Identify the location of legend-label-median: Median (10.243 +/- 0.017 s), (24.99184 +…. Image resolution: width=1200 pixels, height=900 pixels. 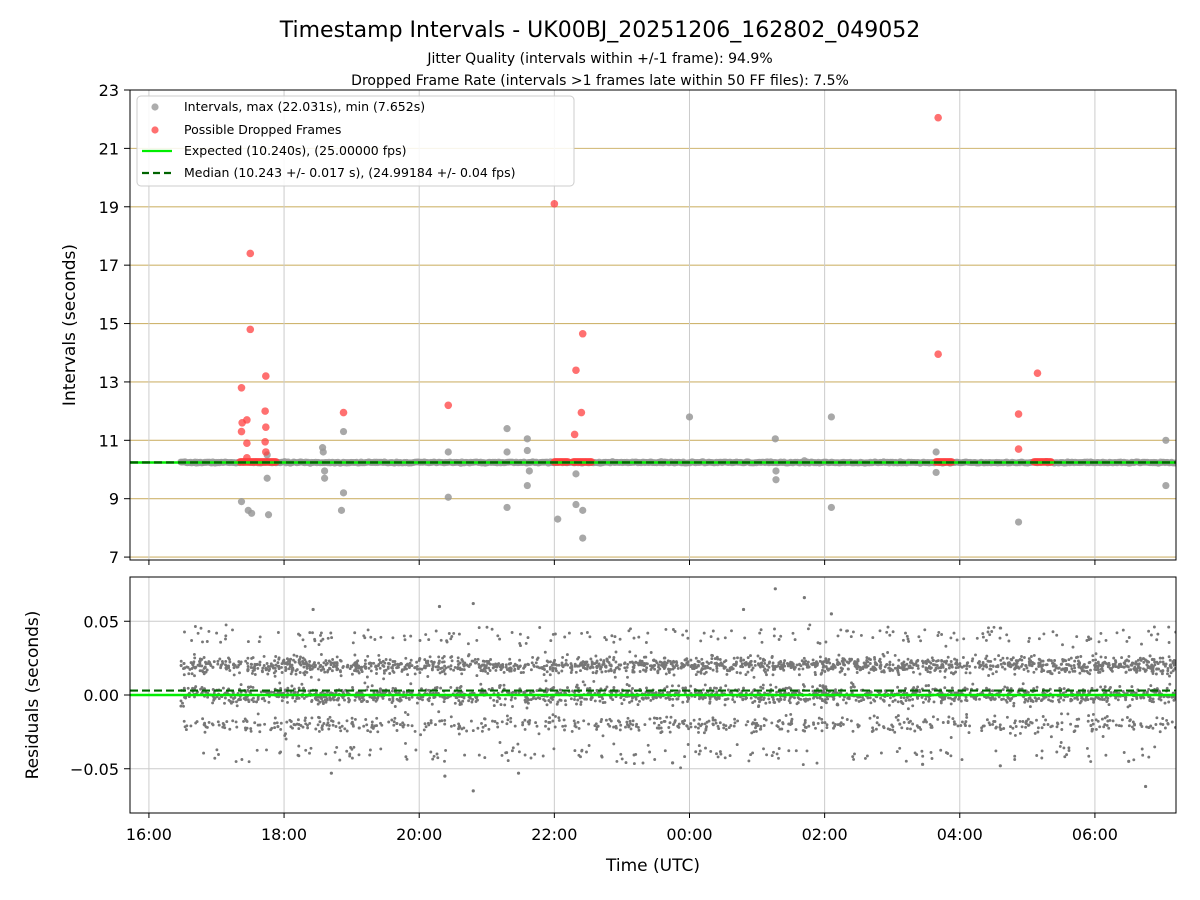
(349, 172).